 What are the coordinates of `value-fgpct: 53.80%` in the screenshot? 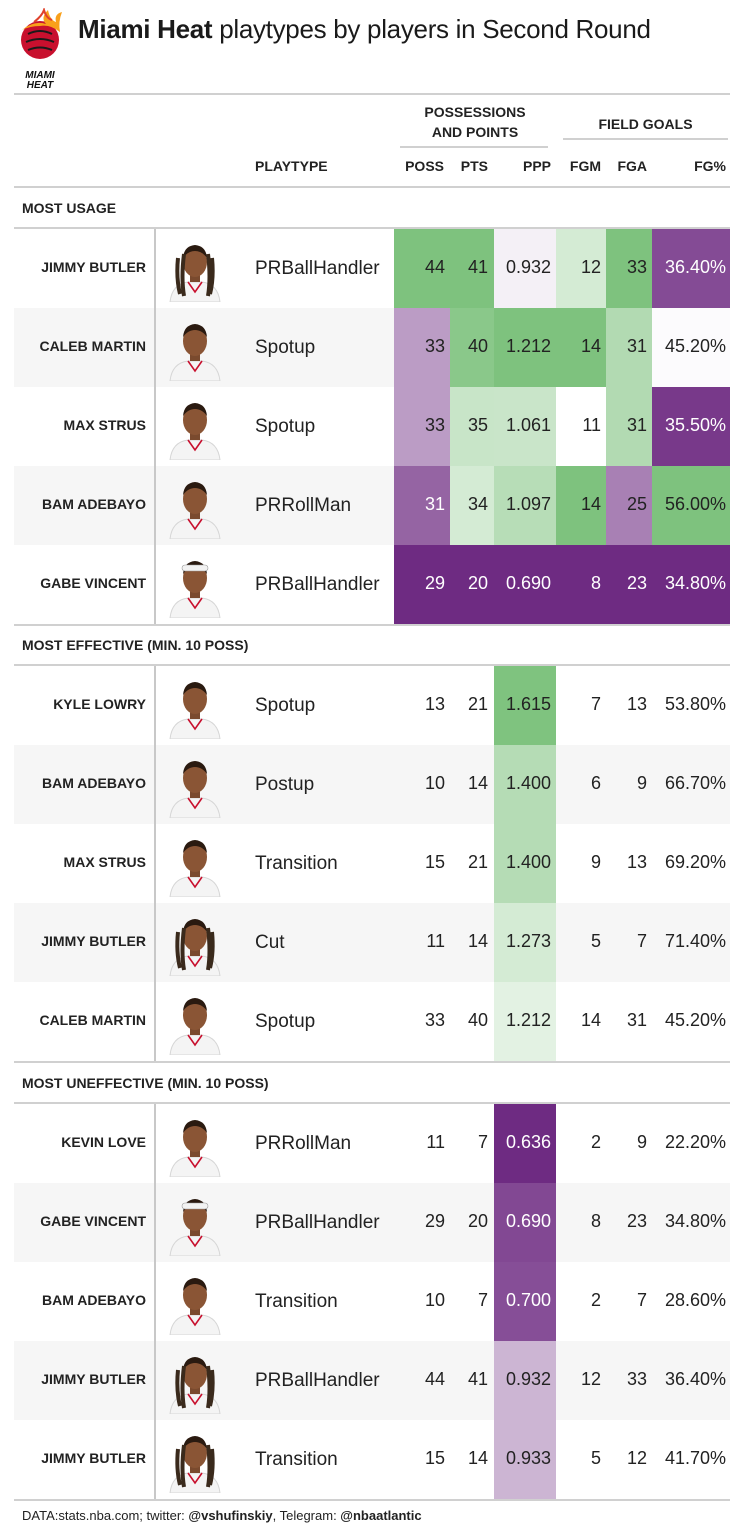 It's located at (695, 704).